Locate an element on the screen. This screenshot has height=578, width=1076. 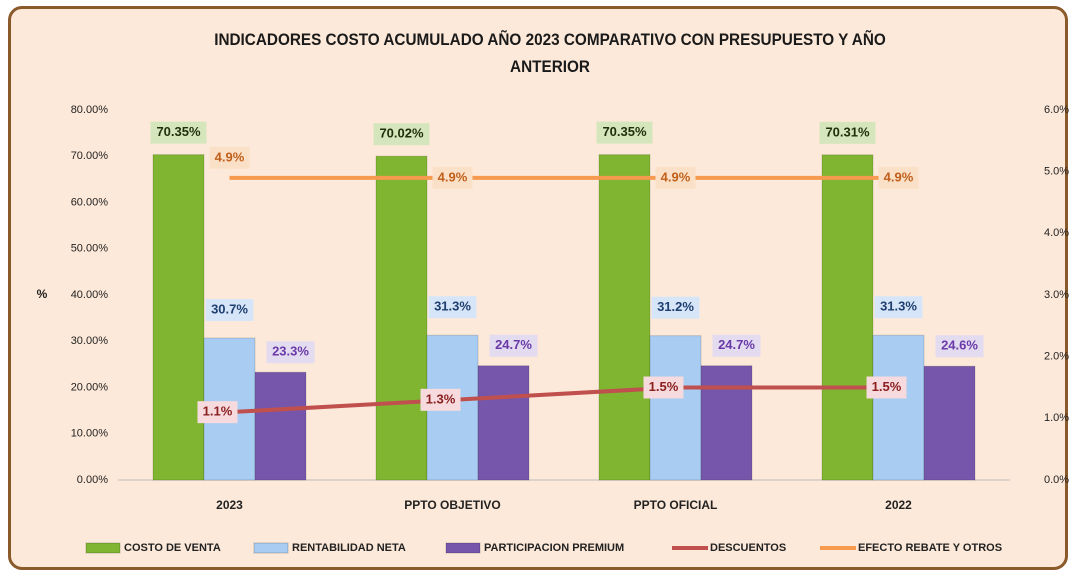
legend-label: PARTICIPACION PREMIUM is located at coordinates (554, 548).